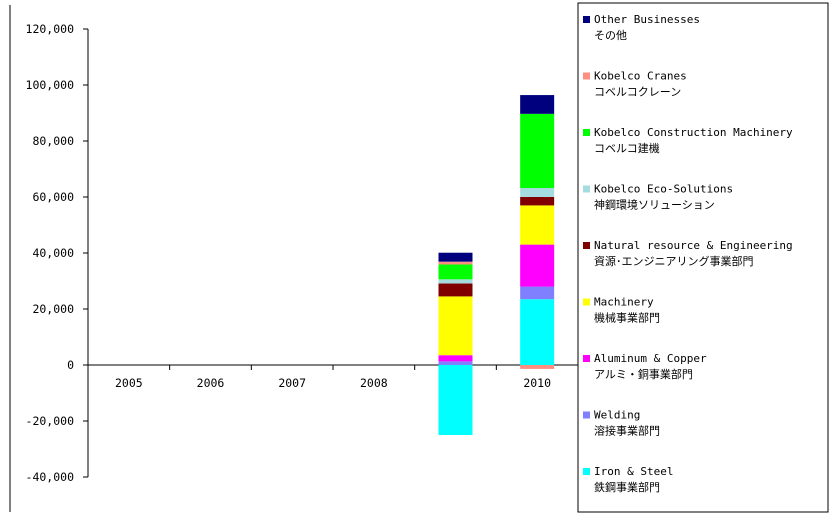  What do you see at coordinates (693, 132) in the screenshot?
I see `legend-label: Kobelco Construction Machinery` at bounding box center [693, 132].